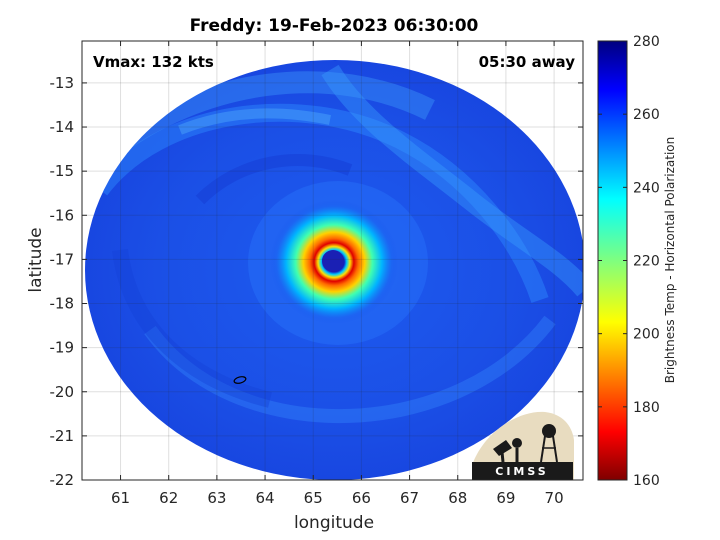 Image resolution: width=720 pixels, height=540 pixels. What do you see at coordinates (153, 62) in the screenshot?
I see `vmax-annotation: Vmax: 132 kts` at bounding box center [153, 62].